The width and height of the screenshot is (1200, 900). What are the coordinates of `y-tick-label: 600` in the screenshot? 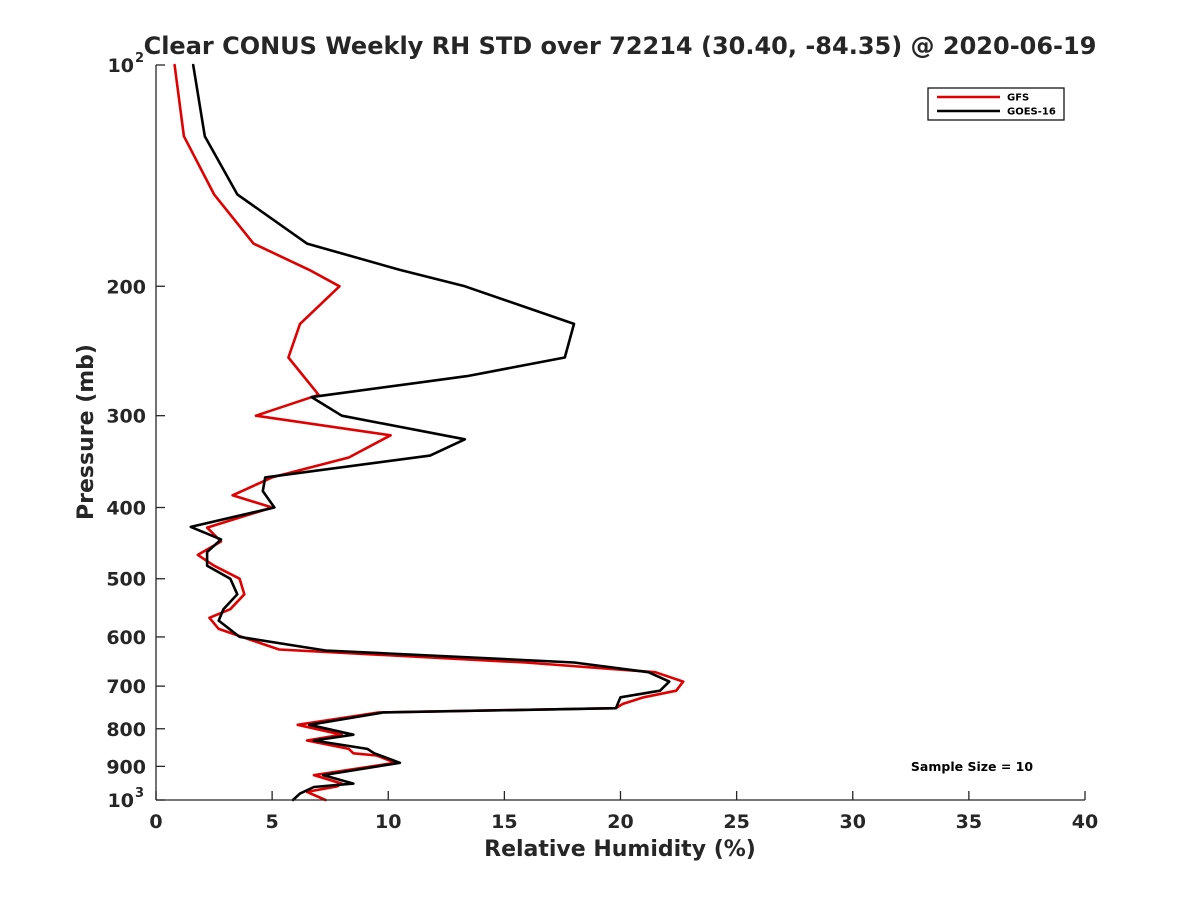 It's located at (126, 638).